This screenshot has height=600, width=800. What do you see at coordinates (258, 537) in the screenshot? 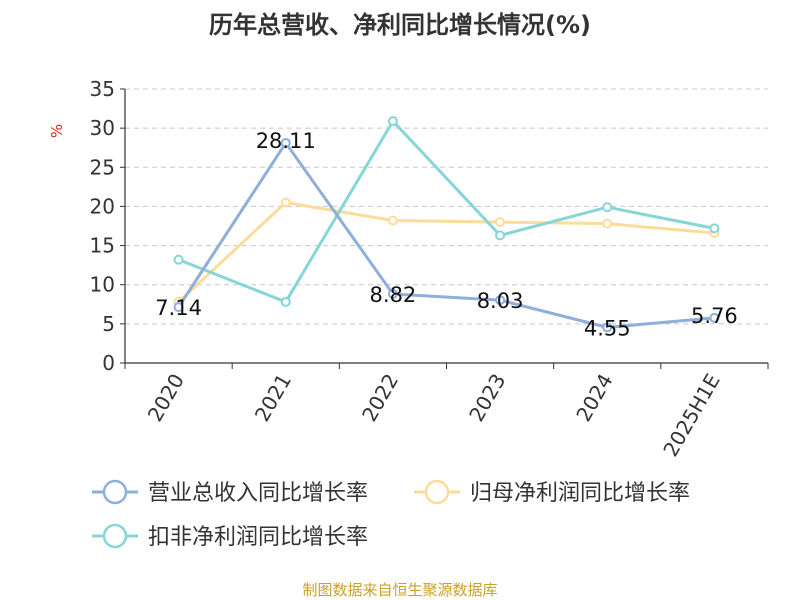
I see `legend-label: 扣非净利润同比增长率` at bounding box center [258, 537].